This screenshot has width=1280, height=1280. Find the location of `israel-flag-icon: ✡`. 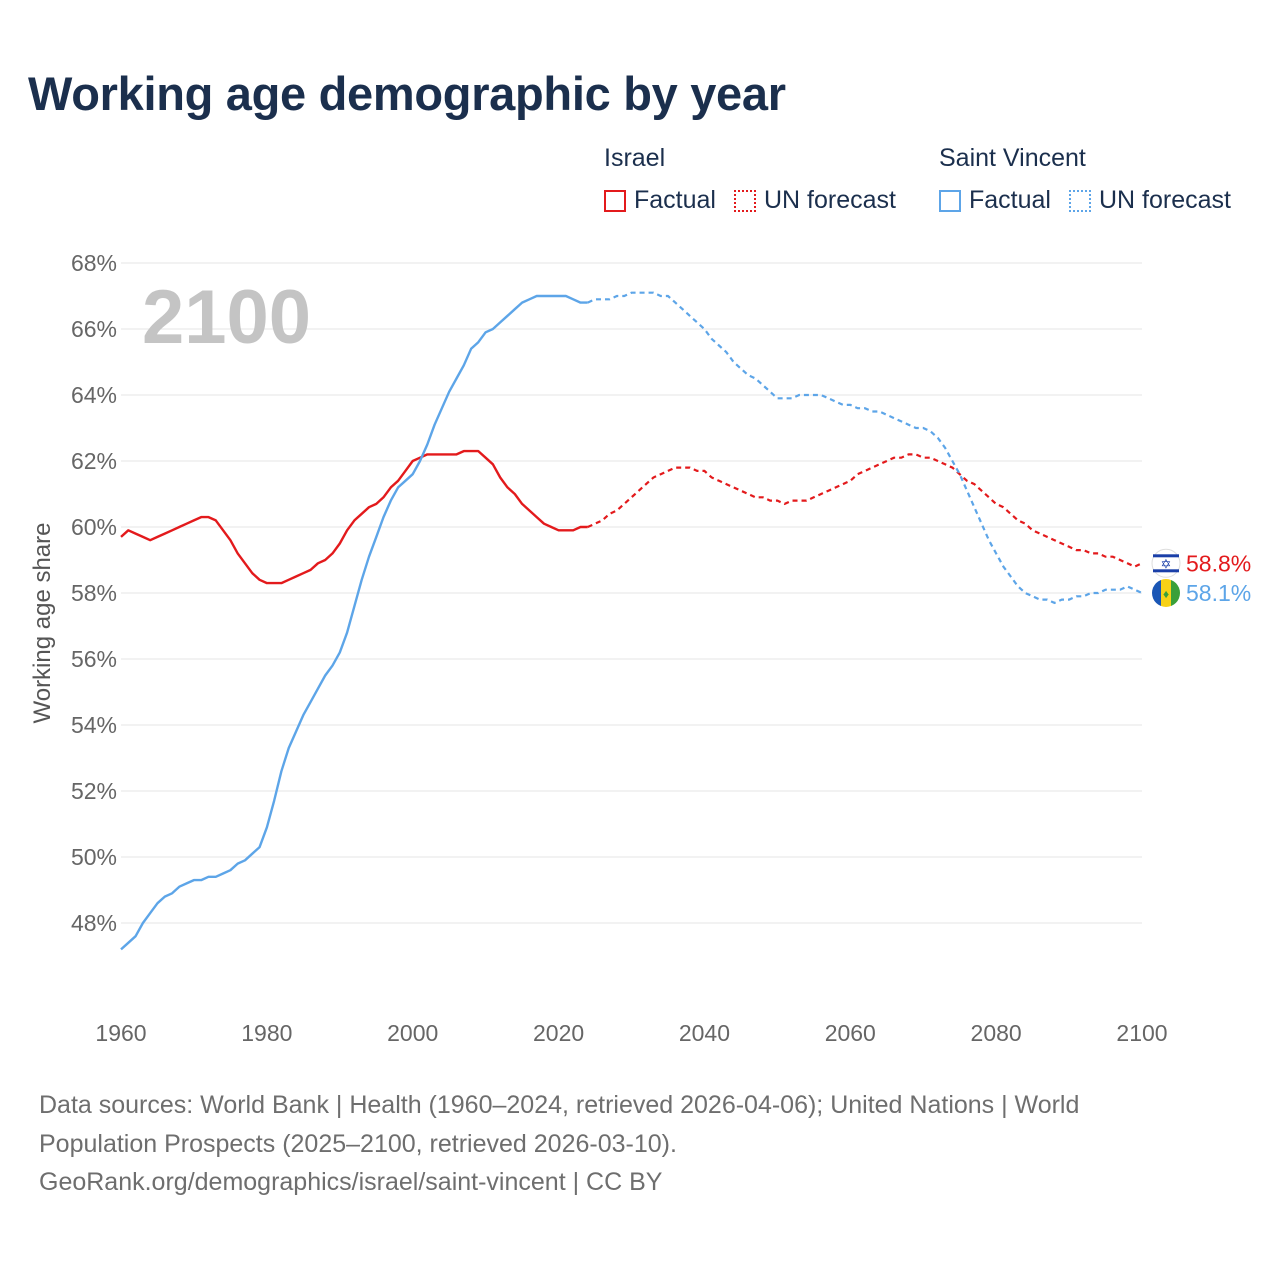

israel-flag-icon: ✡ is located at coordinates (1166, 563).